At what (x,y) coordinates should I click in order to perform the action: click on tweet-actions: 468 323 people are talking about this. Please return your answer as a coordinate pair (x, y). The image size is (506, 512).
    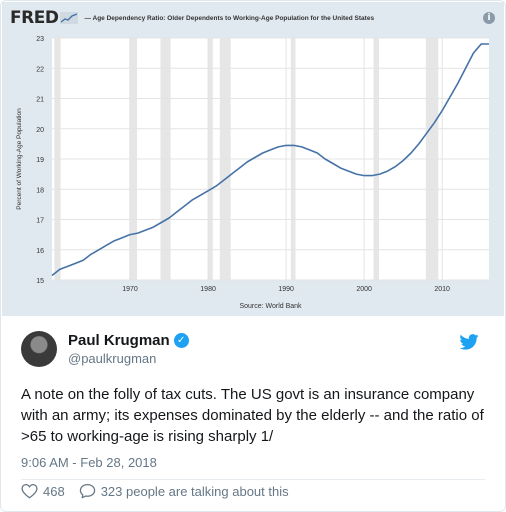
    Looking at the image, I should click on (162, 491).